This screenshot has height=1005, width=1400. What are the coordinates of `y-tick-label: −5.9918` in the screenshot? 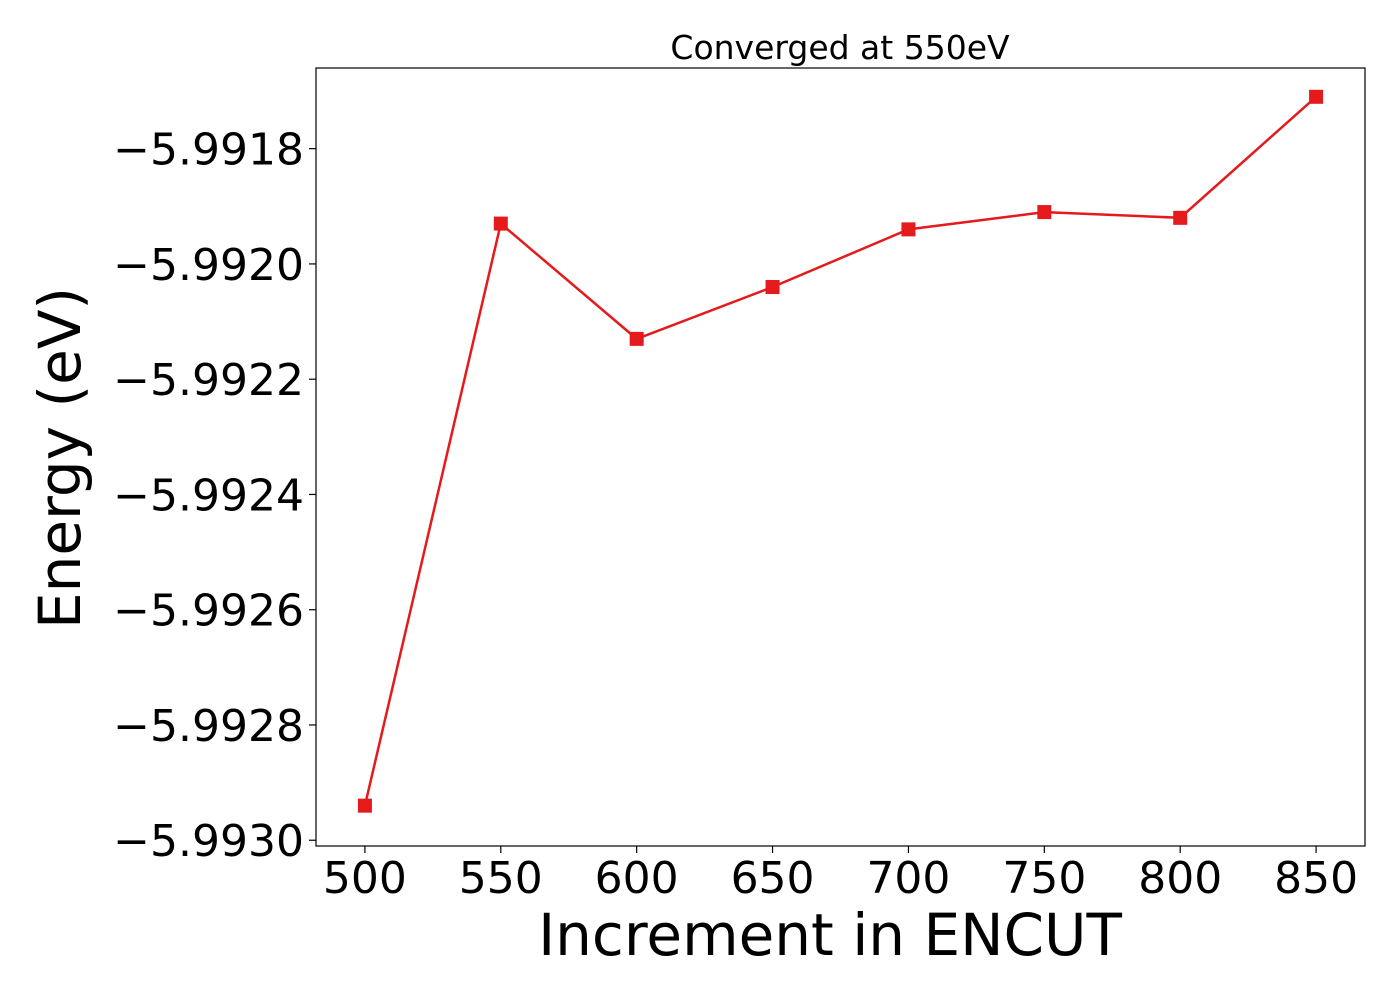 It's located at (208, 150).